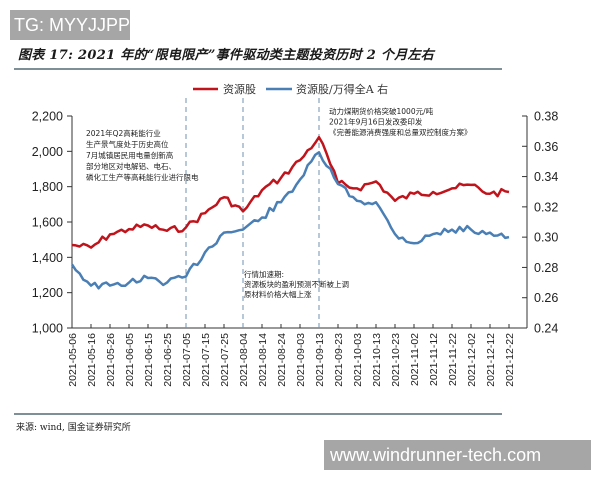  Describe the element at coordinates (296, 284) in the screenshot. I see `svg-text: 资源板块的盈利预测不断被上调` at that location.